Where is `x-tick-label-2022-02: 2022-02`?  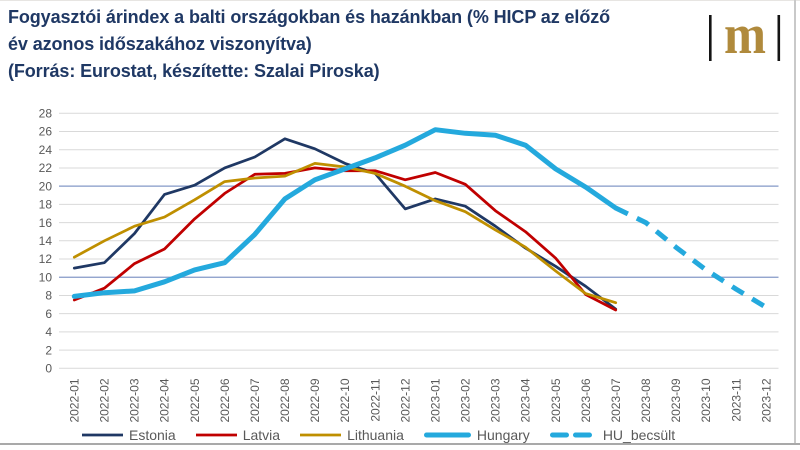 x-tick-label-2022-02: 2022-02 is located at coordinates (105, 400).